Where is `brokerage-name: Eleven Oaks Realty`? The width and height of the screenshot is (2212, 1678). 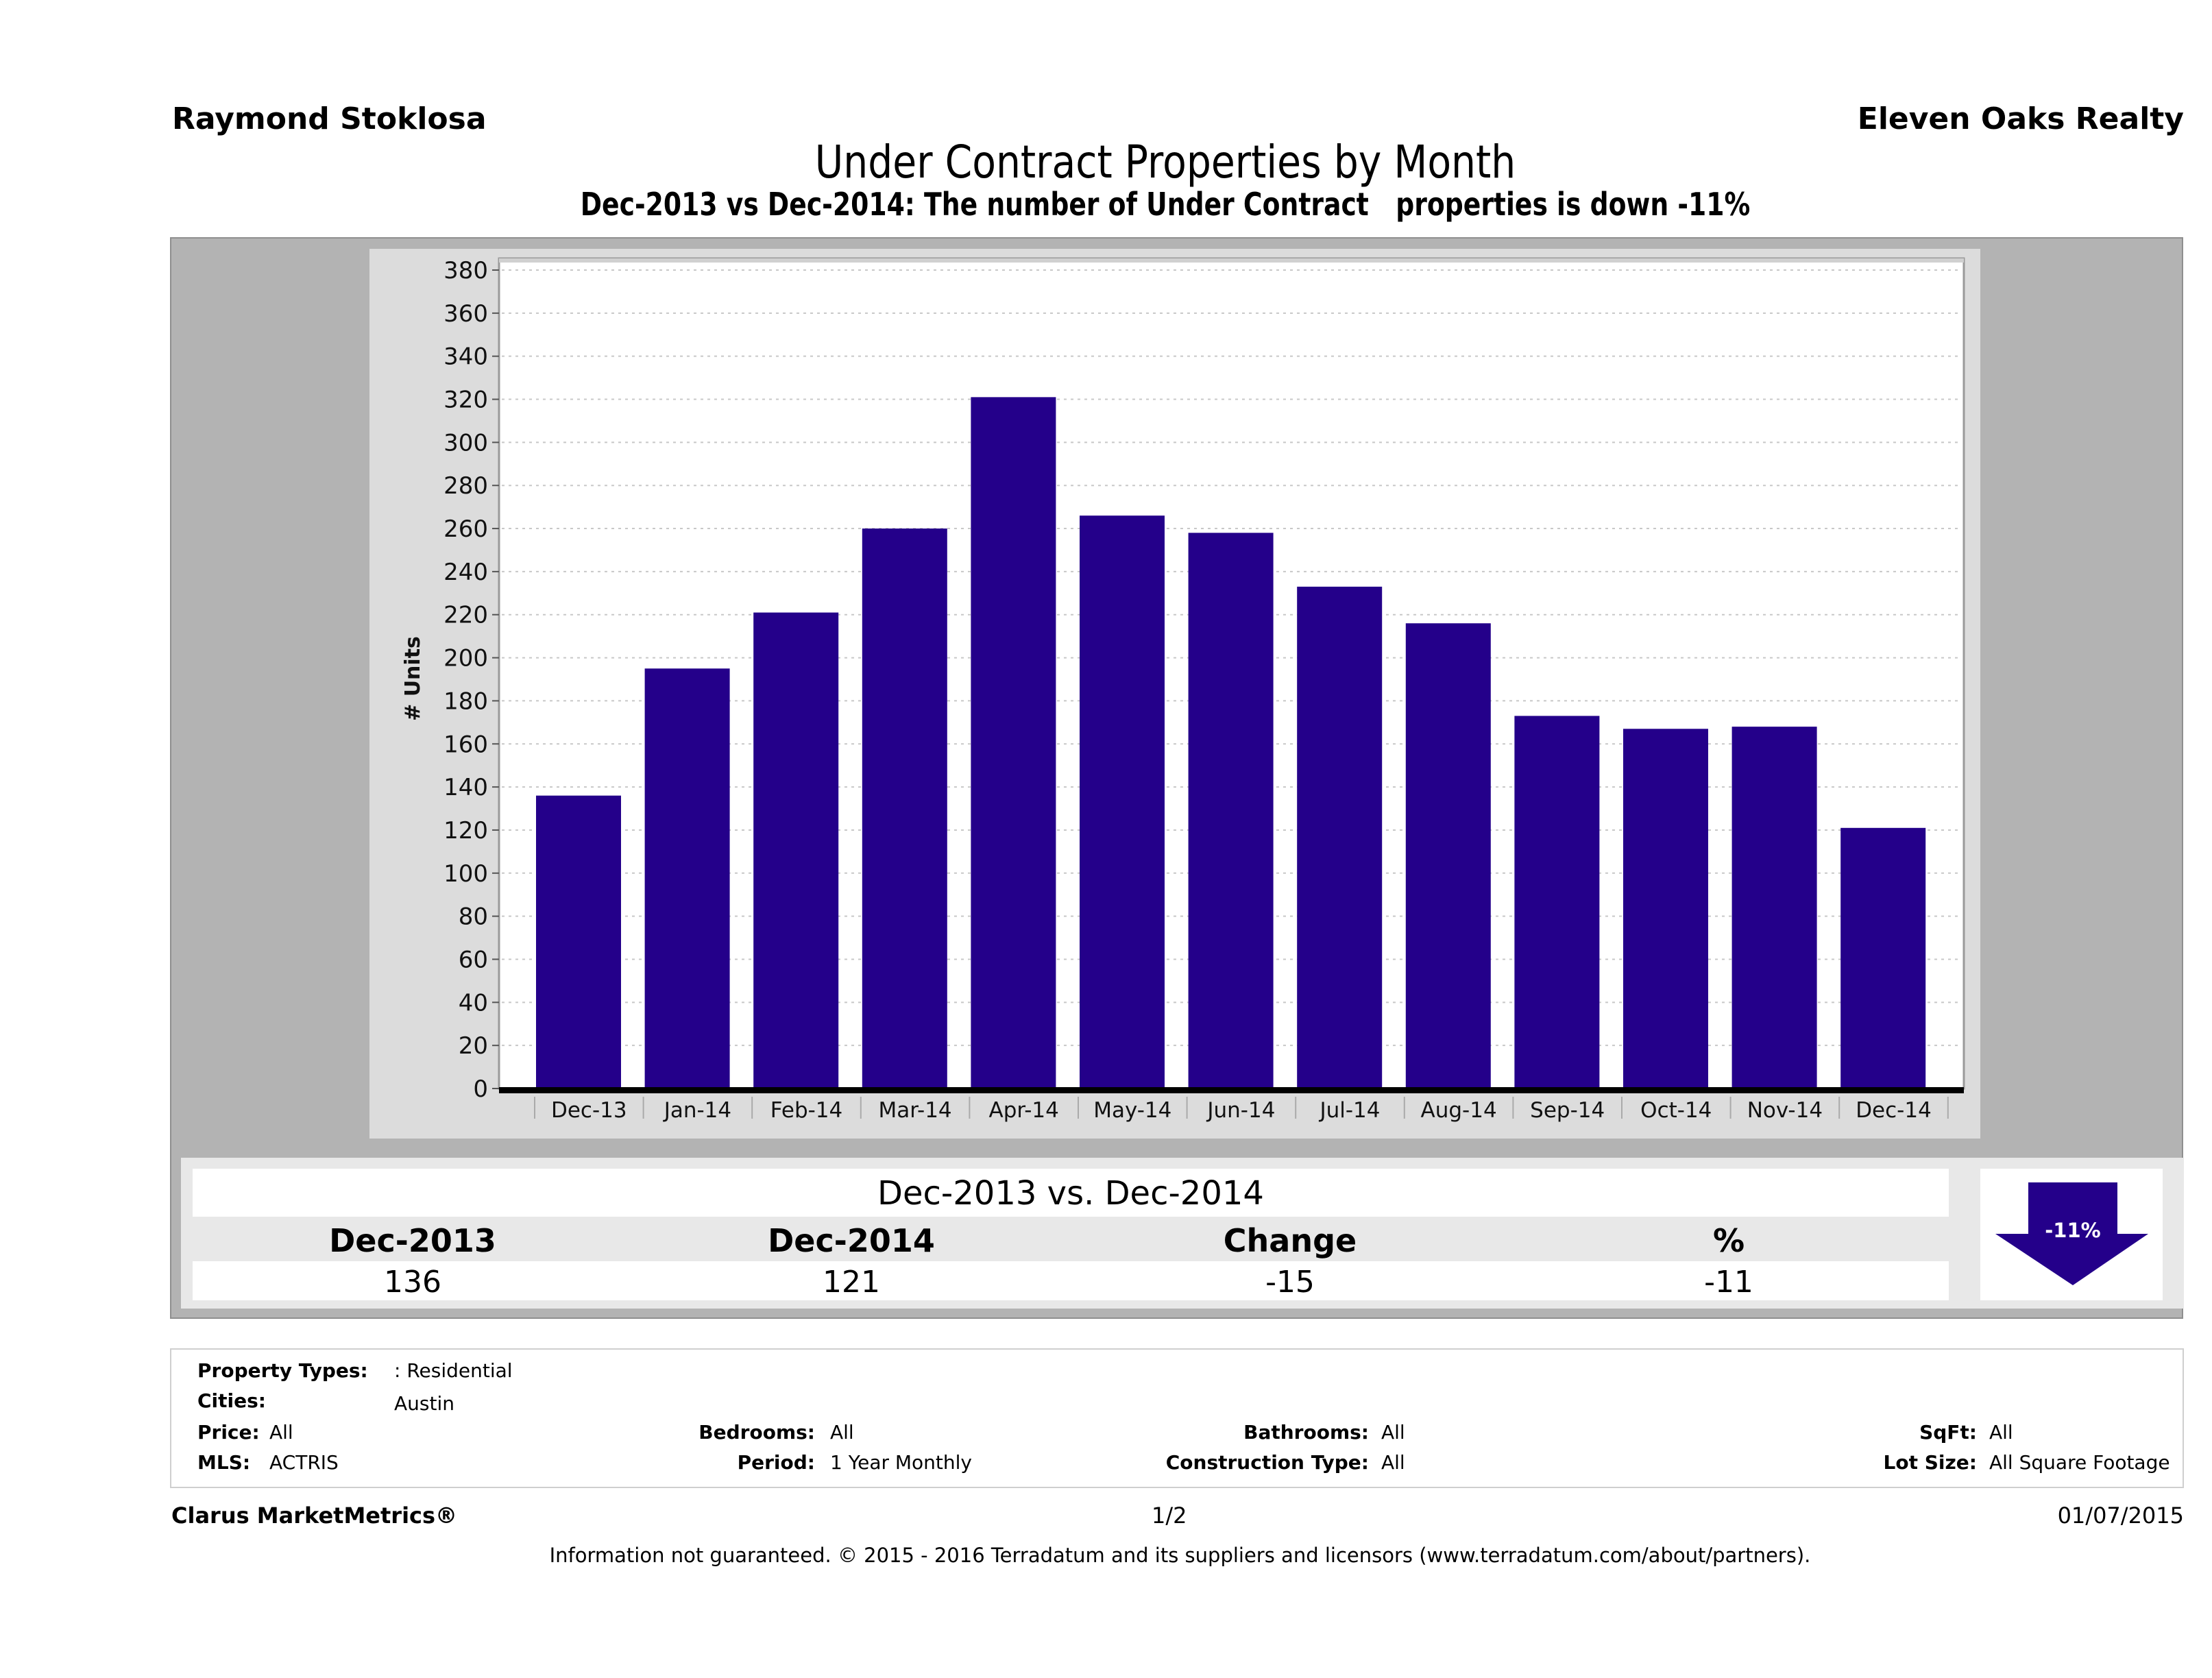 brokerage-name: Eleven Oaks Realty is located at coordinates (2020, 118).